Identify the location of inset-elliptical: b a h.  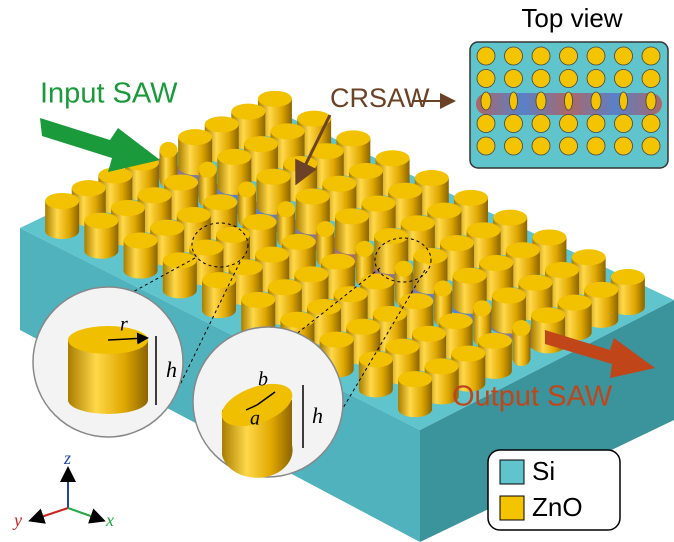
(268, 402).